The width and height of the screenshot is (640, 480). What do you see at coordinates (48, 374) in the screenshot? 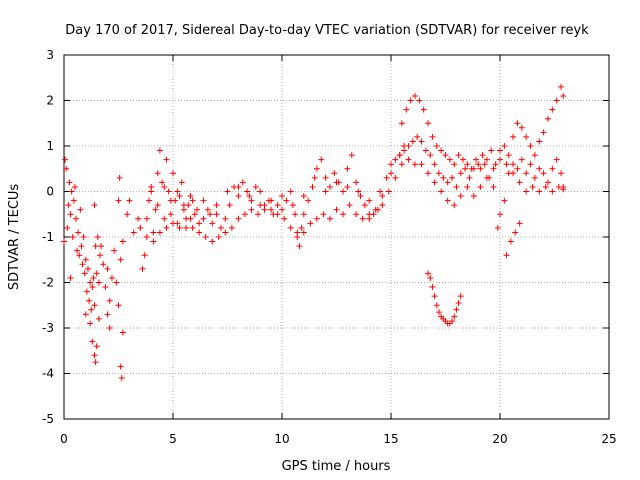
I see `y-tick-label: -4` at bounding box center [48, 374].